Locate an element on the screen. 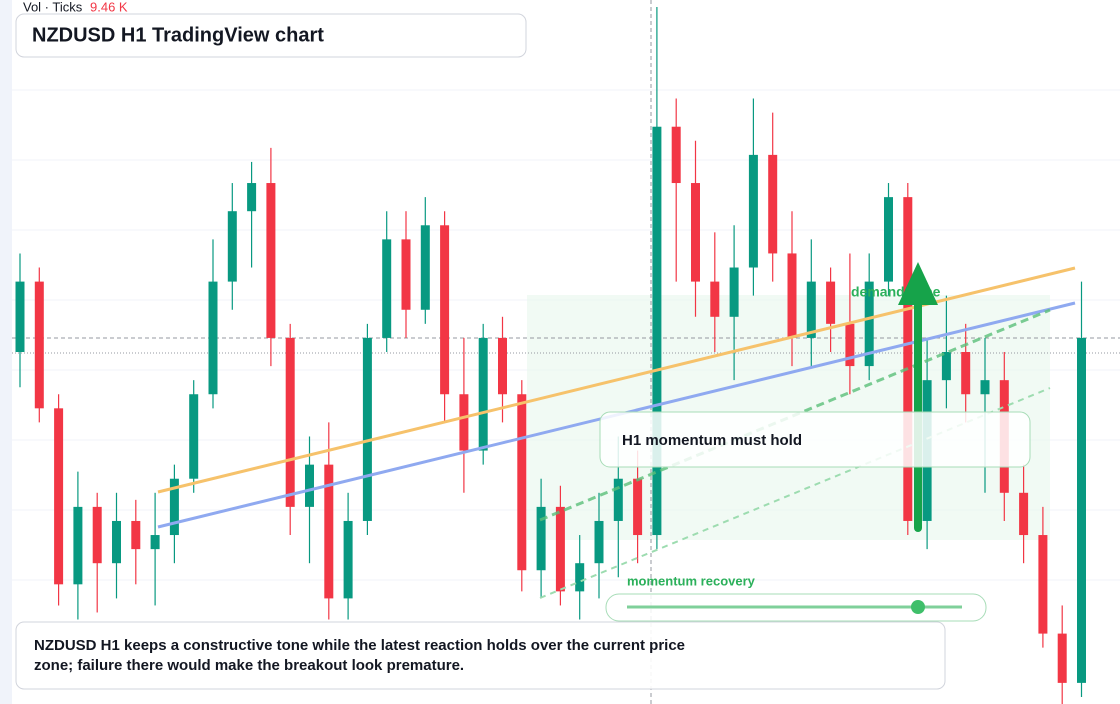 The image size is (1120, 704). channel-line is located at coordinates (795, 493).